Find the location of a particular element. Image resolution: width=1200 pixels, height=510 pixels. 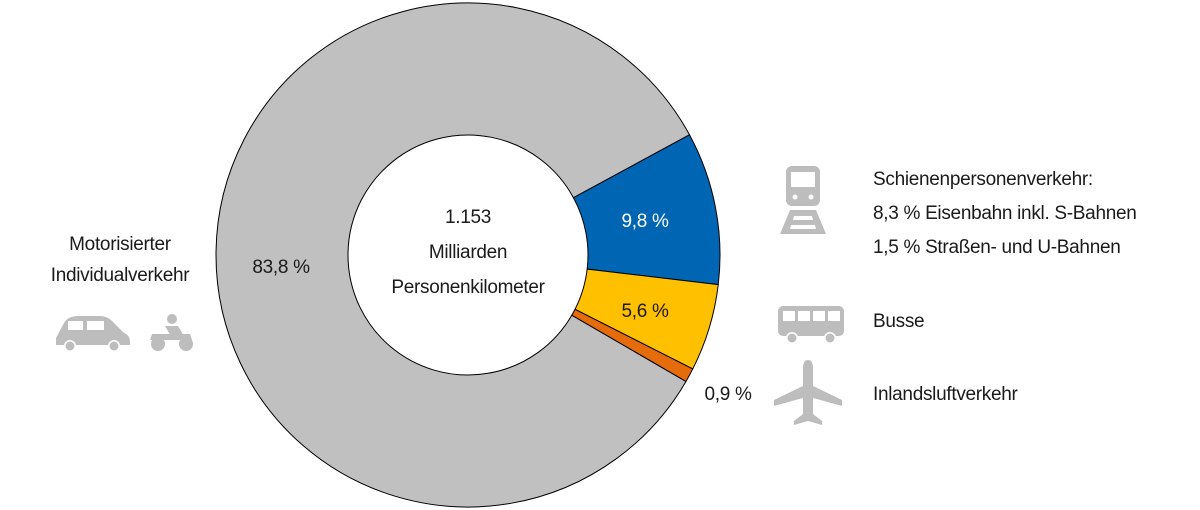

value-label: 0,9 % is located at coordinates (727, 394).